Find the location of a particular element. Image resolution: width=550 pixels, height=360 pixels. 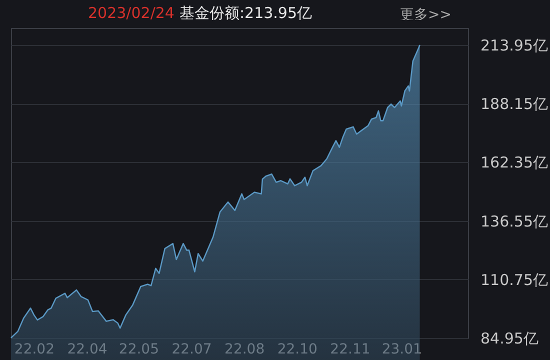

x-tick-label: 22.11 is located at coordinates (350, 350).